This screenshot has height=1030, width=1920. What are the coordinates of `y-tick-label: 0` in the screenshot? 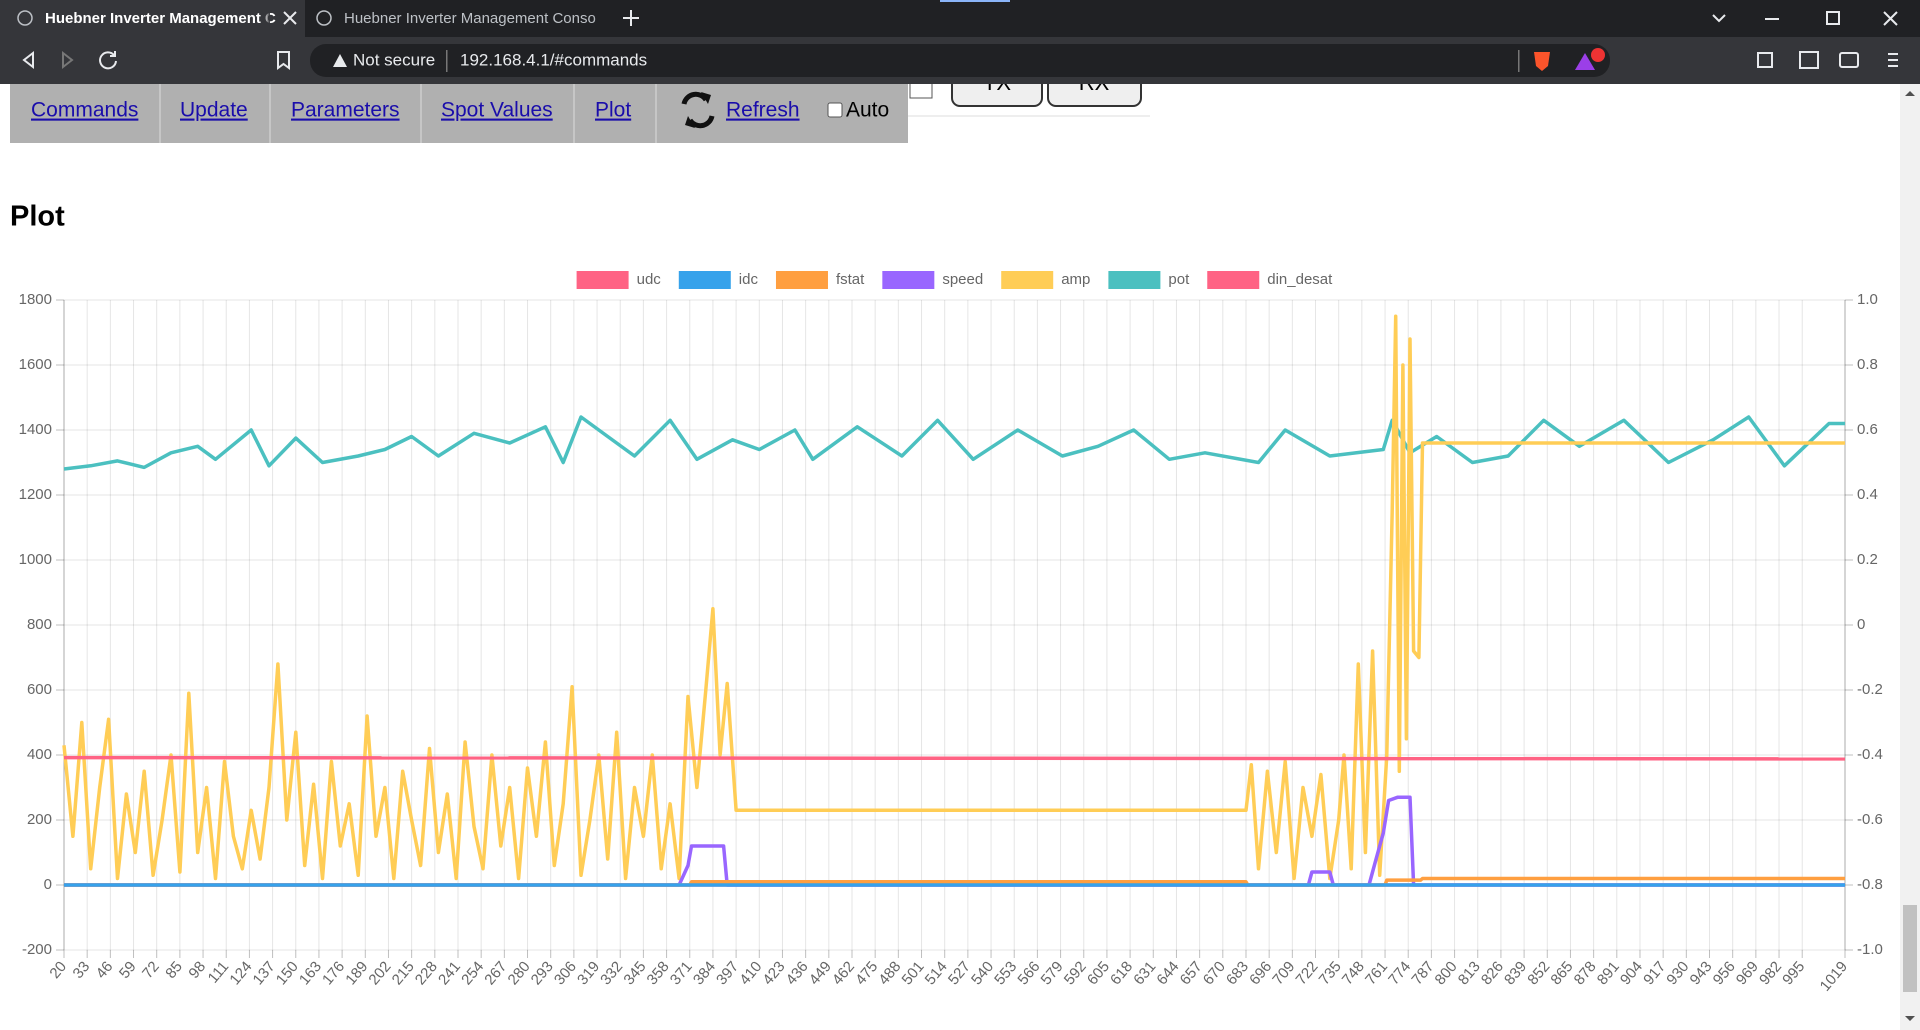 It's located at (48, 884).